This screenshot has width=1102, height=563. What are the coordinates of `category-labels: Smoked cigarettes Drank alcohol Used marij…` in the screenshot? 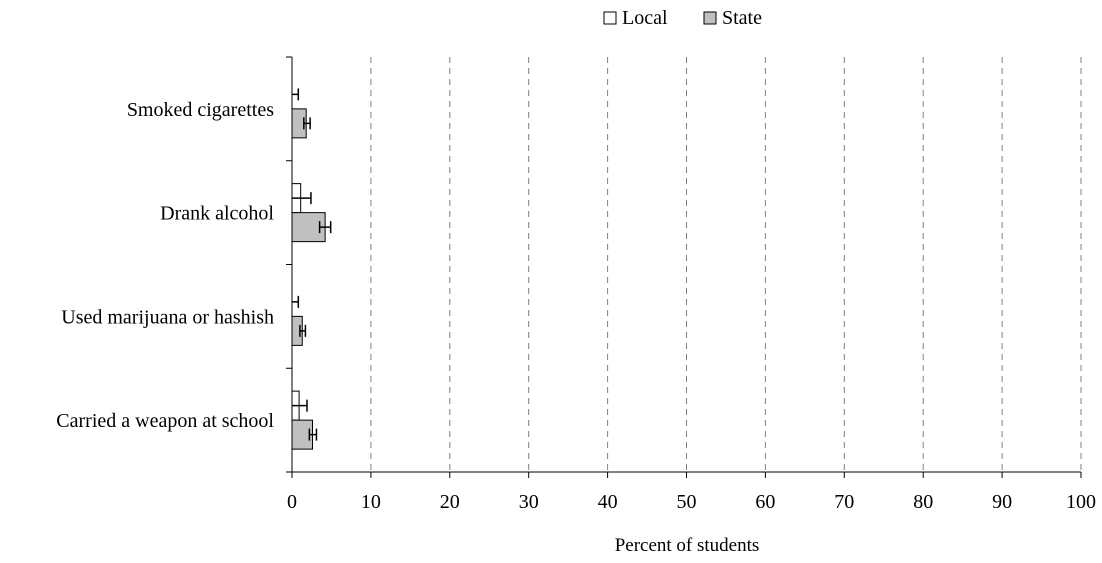 It's located at (165, 265).